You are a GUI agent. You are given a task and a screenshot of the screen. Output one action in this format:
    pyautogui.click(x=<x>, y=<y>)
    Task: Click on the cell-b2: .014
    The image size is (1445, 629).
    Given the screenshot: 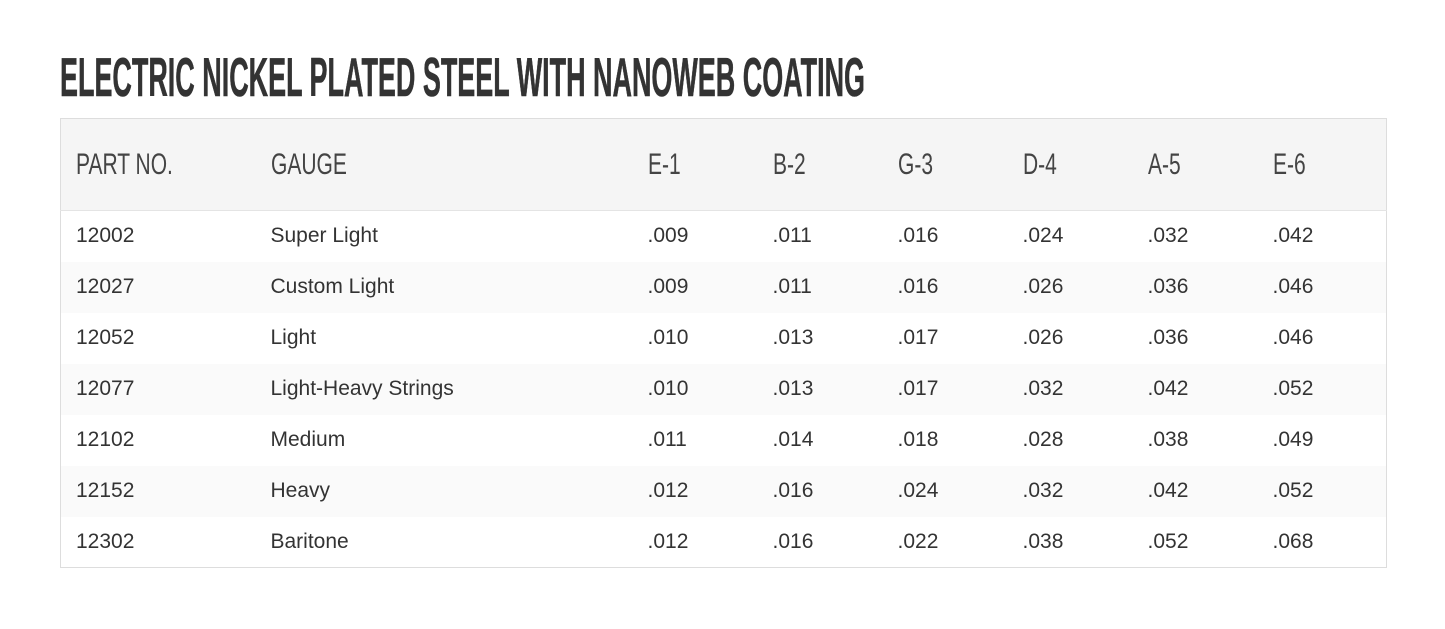 What is the action you would take?
    pyautogui.click(x=793, y=439)
    